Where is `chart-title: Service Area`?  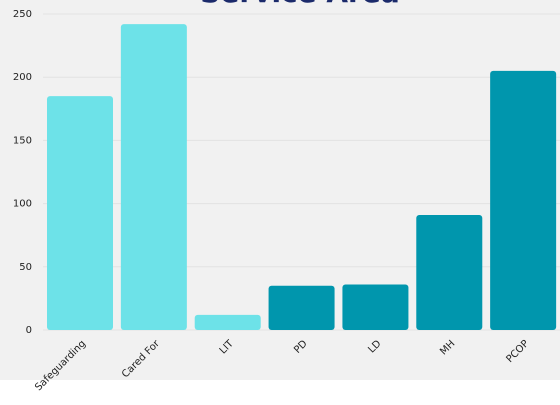
chart-title: Service Area is located at coordinates (300, 4).